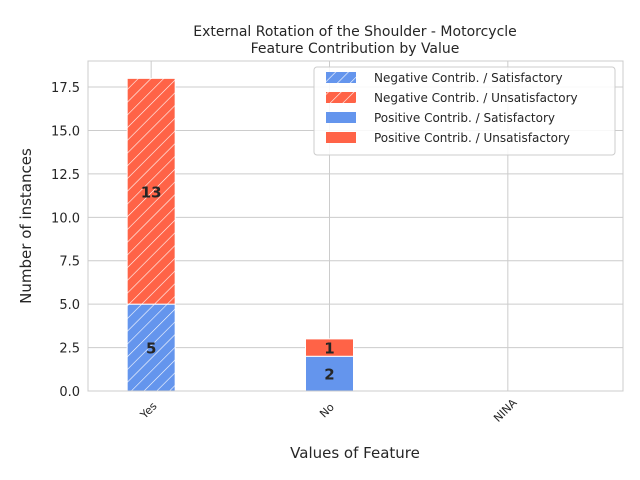 The height and width of the screenshot is (480, 640). I want to click on legend-frame, so click(464, 111).